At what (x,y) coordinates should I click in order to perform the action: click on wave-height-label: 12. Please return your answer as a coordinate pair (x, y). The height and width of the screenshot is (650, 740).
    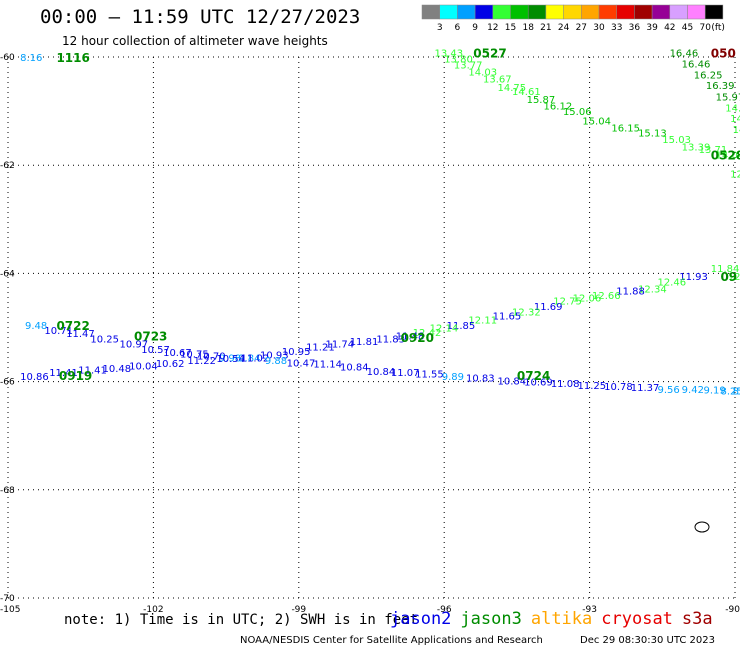
    Looking at the image, I should click on (735, 174).